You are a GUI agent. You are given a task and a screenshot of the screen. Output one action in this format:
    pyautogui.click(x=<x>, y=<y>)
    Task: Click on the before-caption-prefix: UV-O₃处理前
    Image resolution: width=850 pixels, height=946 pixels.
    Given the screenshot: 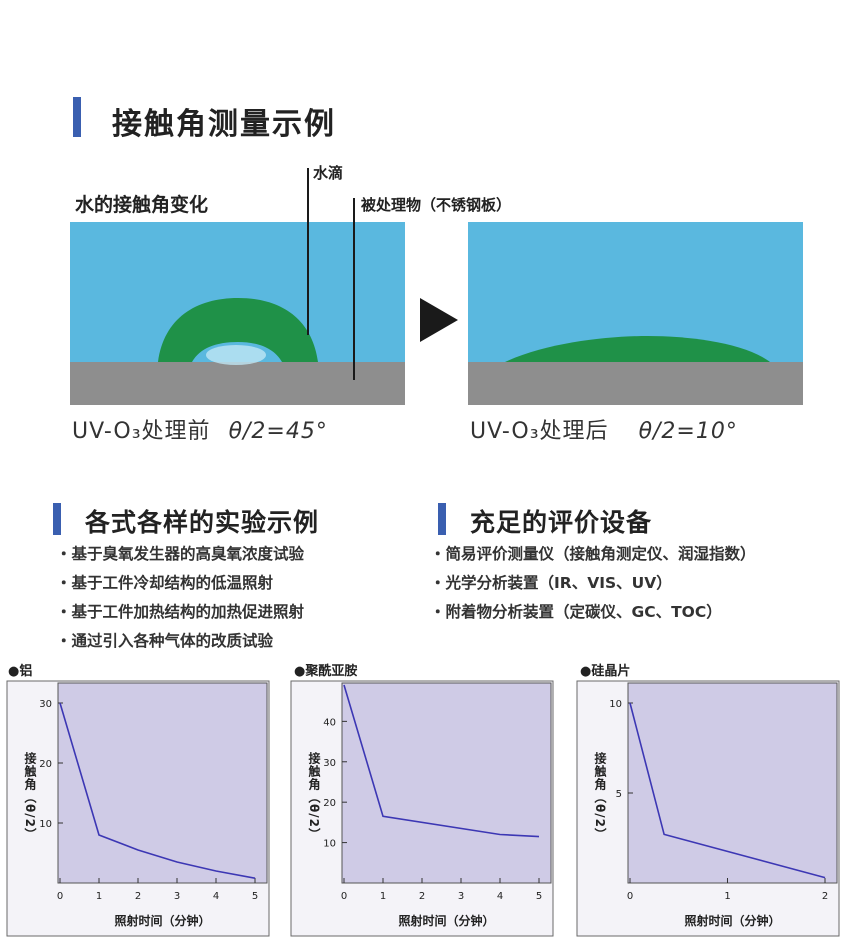 What is the action you would take?
    pyautogui.click(x=141, y=431)
    